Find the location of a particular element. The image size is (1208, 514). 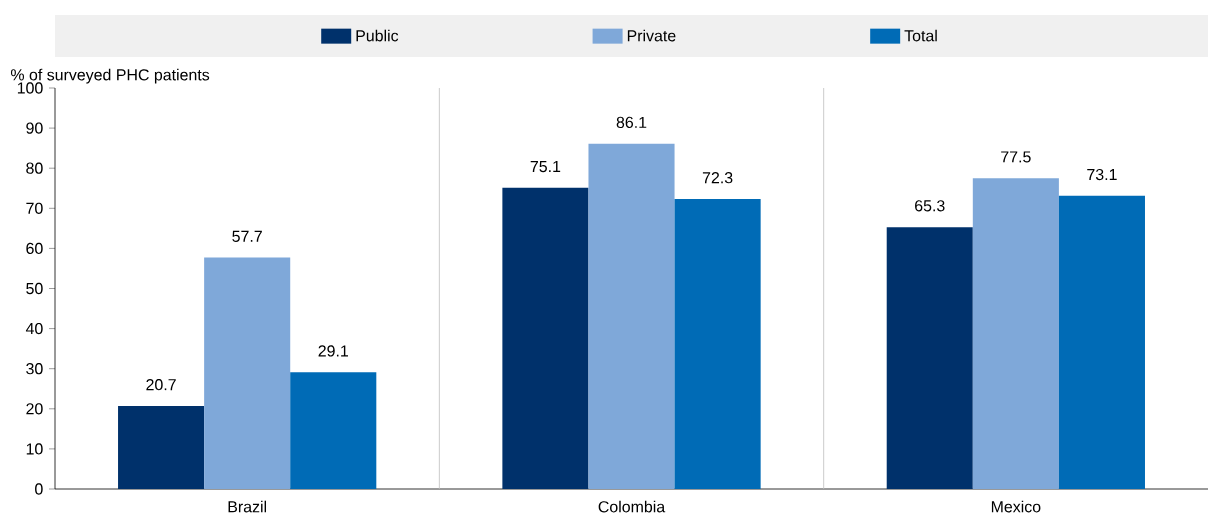

x-tick-label: Brazil is located at coordinates (247, 506).